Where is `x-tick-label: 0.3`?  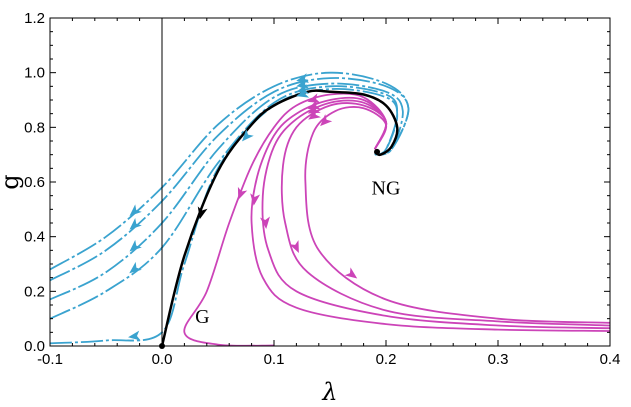
x-tick-label: 0.3 is located at coordinates (498, 359).